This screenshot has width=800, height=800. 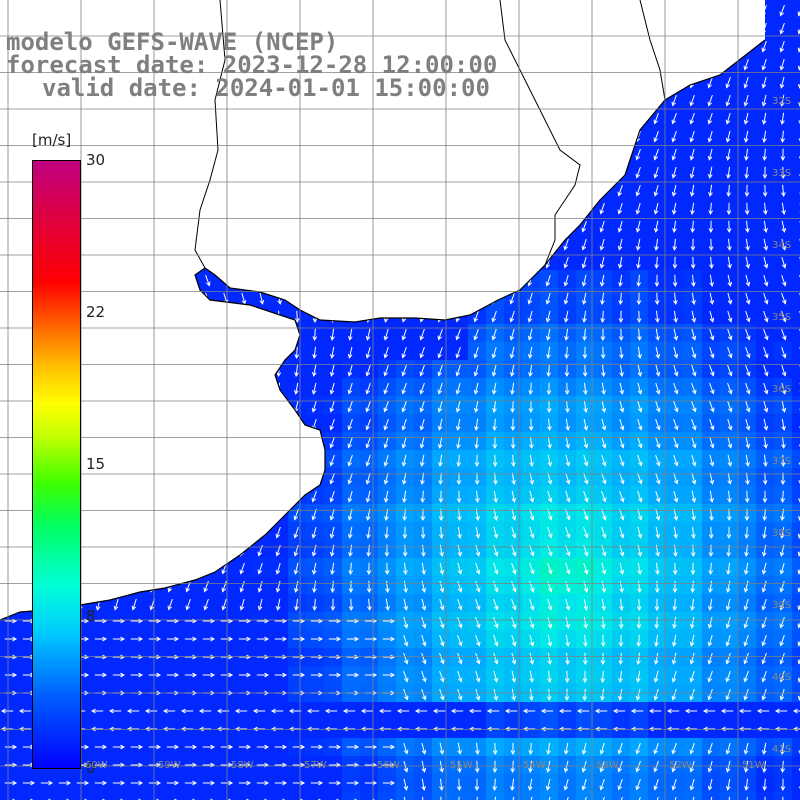 I want to click on colorbar, so click(x=56, y=464).